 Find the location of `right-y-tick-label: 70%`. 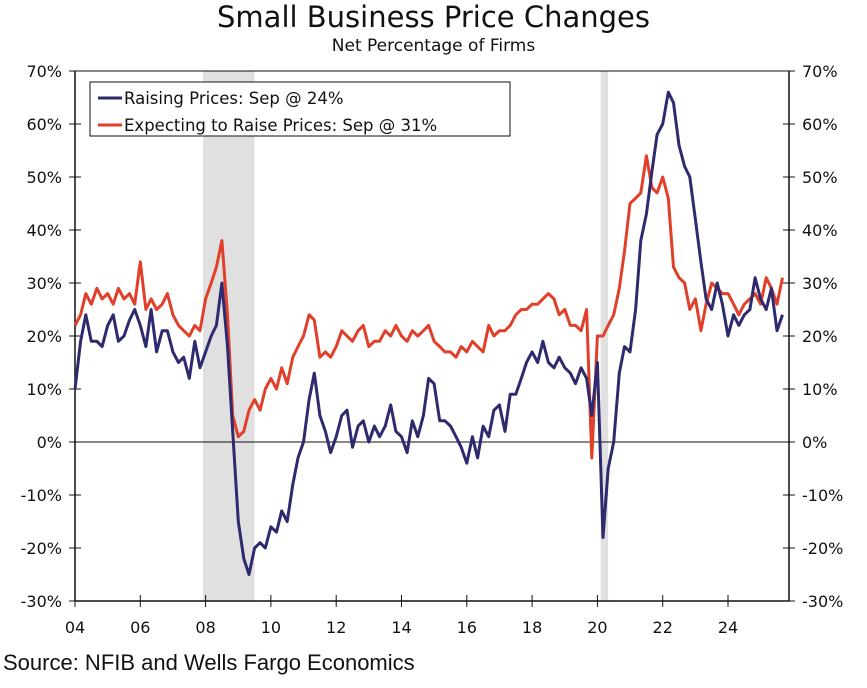

right-y-tick-label: 70% is located at coordinates (820, 71).